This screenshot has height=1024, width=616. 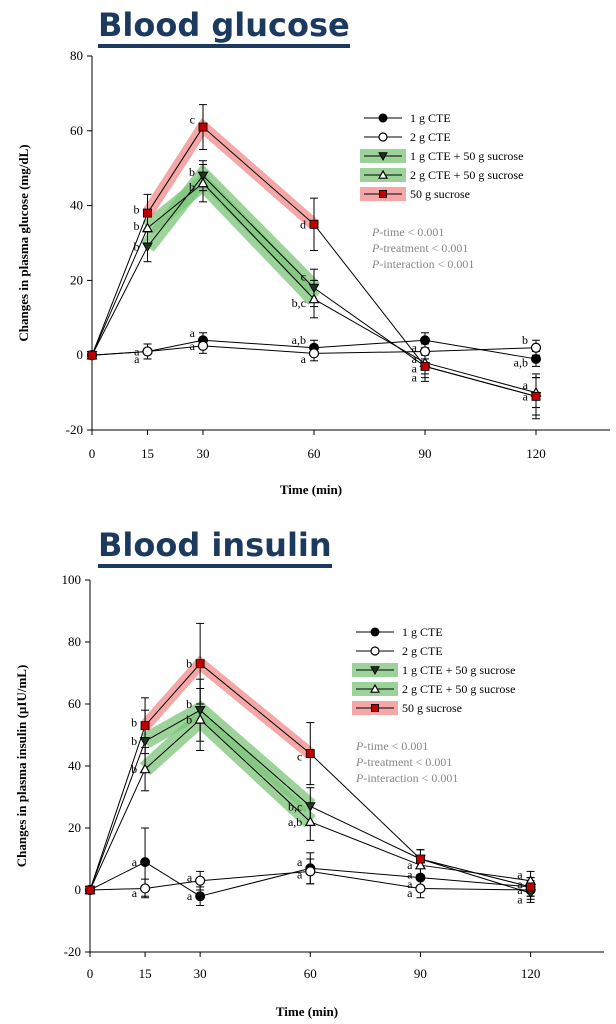 I want to click on insulin-x-tick-label: 30, so click(x=200, y=973).